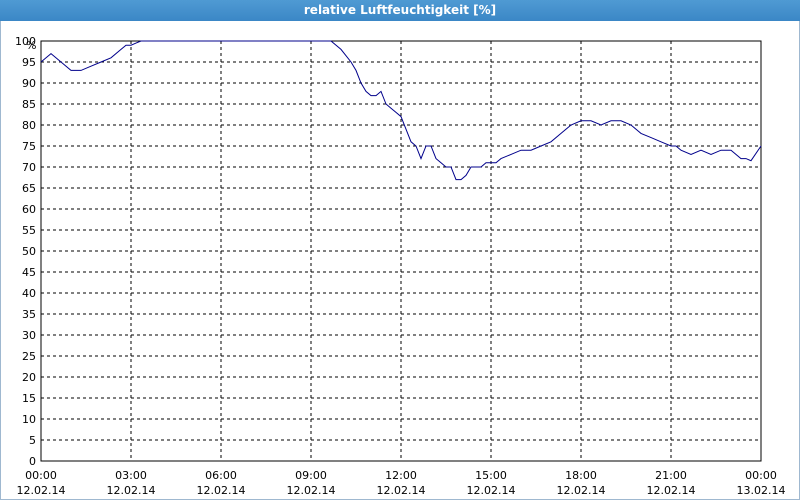  What do you see at coordinates (29, 125) in the screenshot?
I see `y-tick-label: 80` at bounding box center [29, 125].